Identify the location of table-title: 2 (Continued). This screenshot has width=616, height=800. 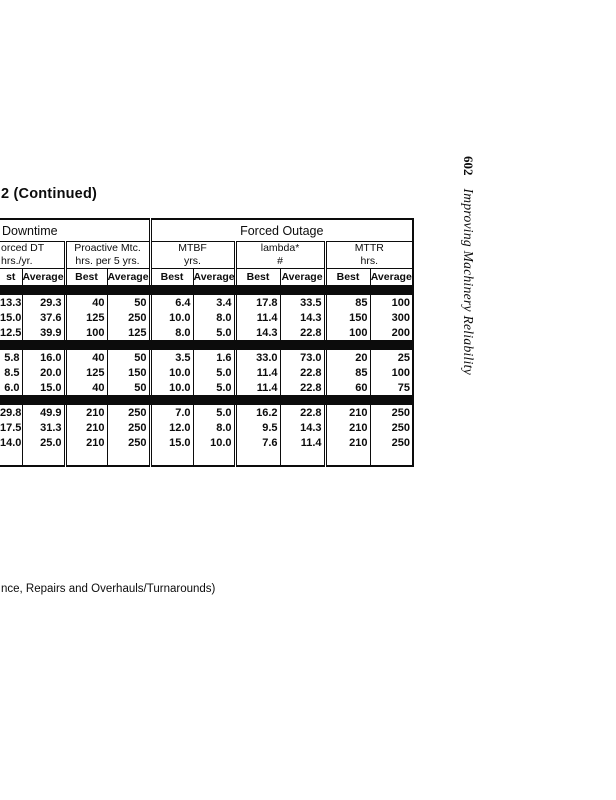
(49, 194).